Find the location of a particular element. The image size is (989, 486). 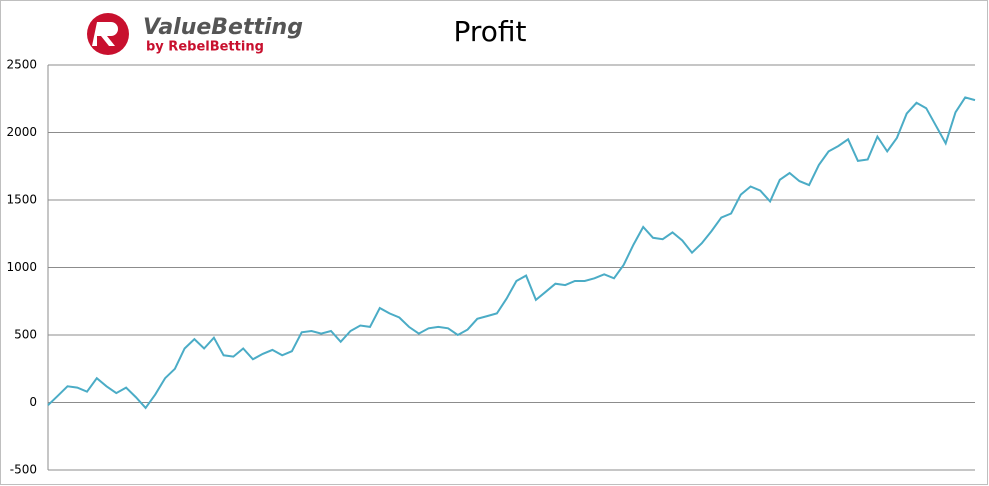

y-tick-label: 2000 is located at coordinates (21, 132).